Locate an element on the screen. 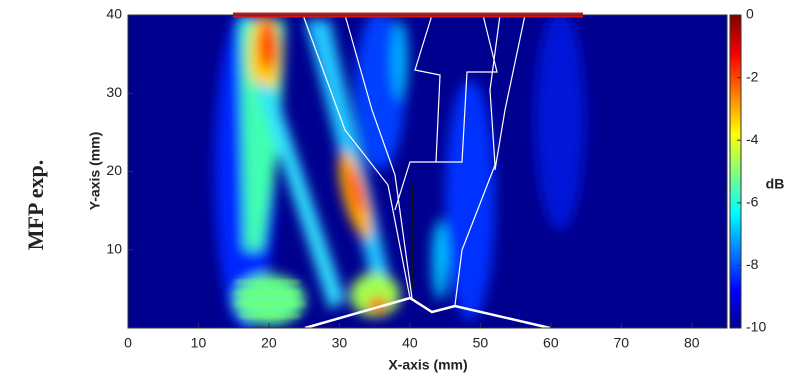 Image resolution: width=797 pixels, height=383 pixels. x-tick-label: 50 is located at coordinates (481, 343).